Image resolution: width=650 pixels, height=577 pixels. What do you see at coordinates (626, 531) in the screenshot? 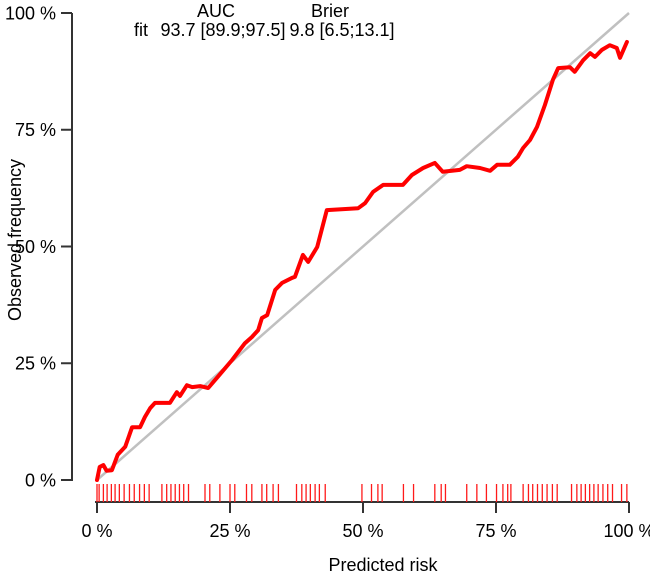
I see `x-tick-label: 100 %` at bounding box center [626, 531].